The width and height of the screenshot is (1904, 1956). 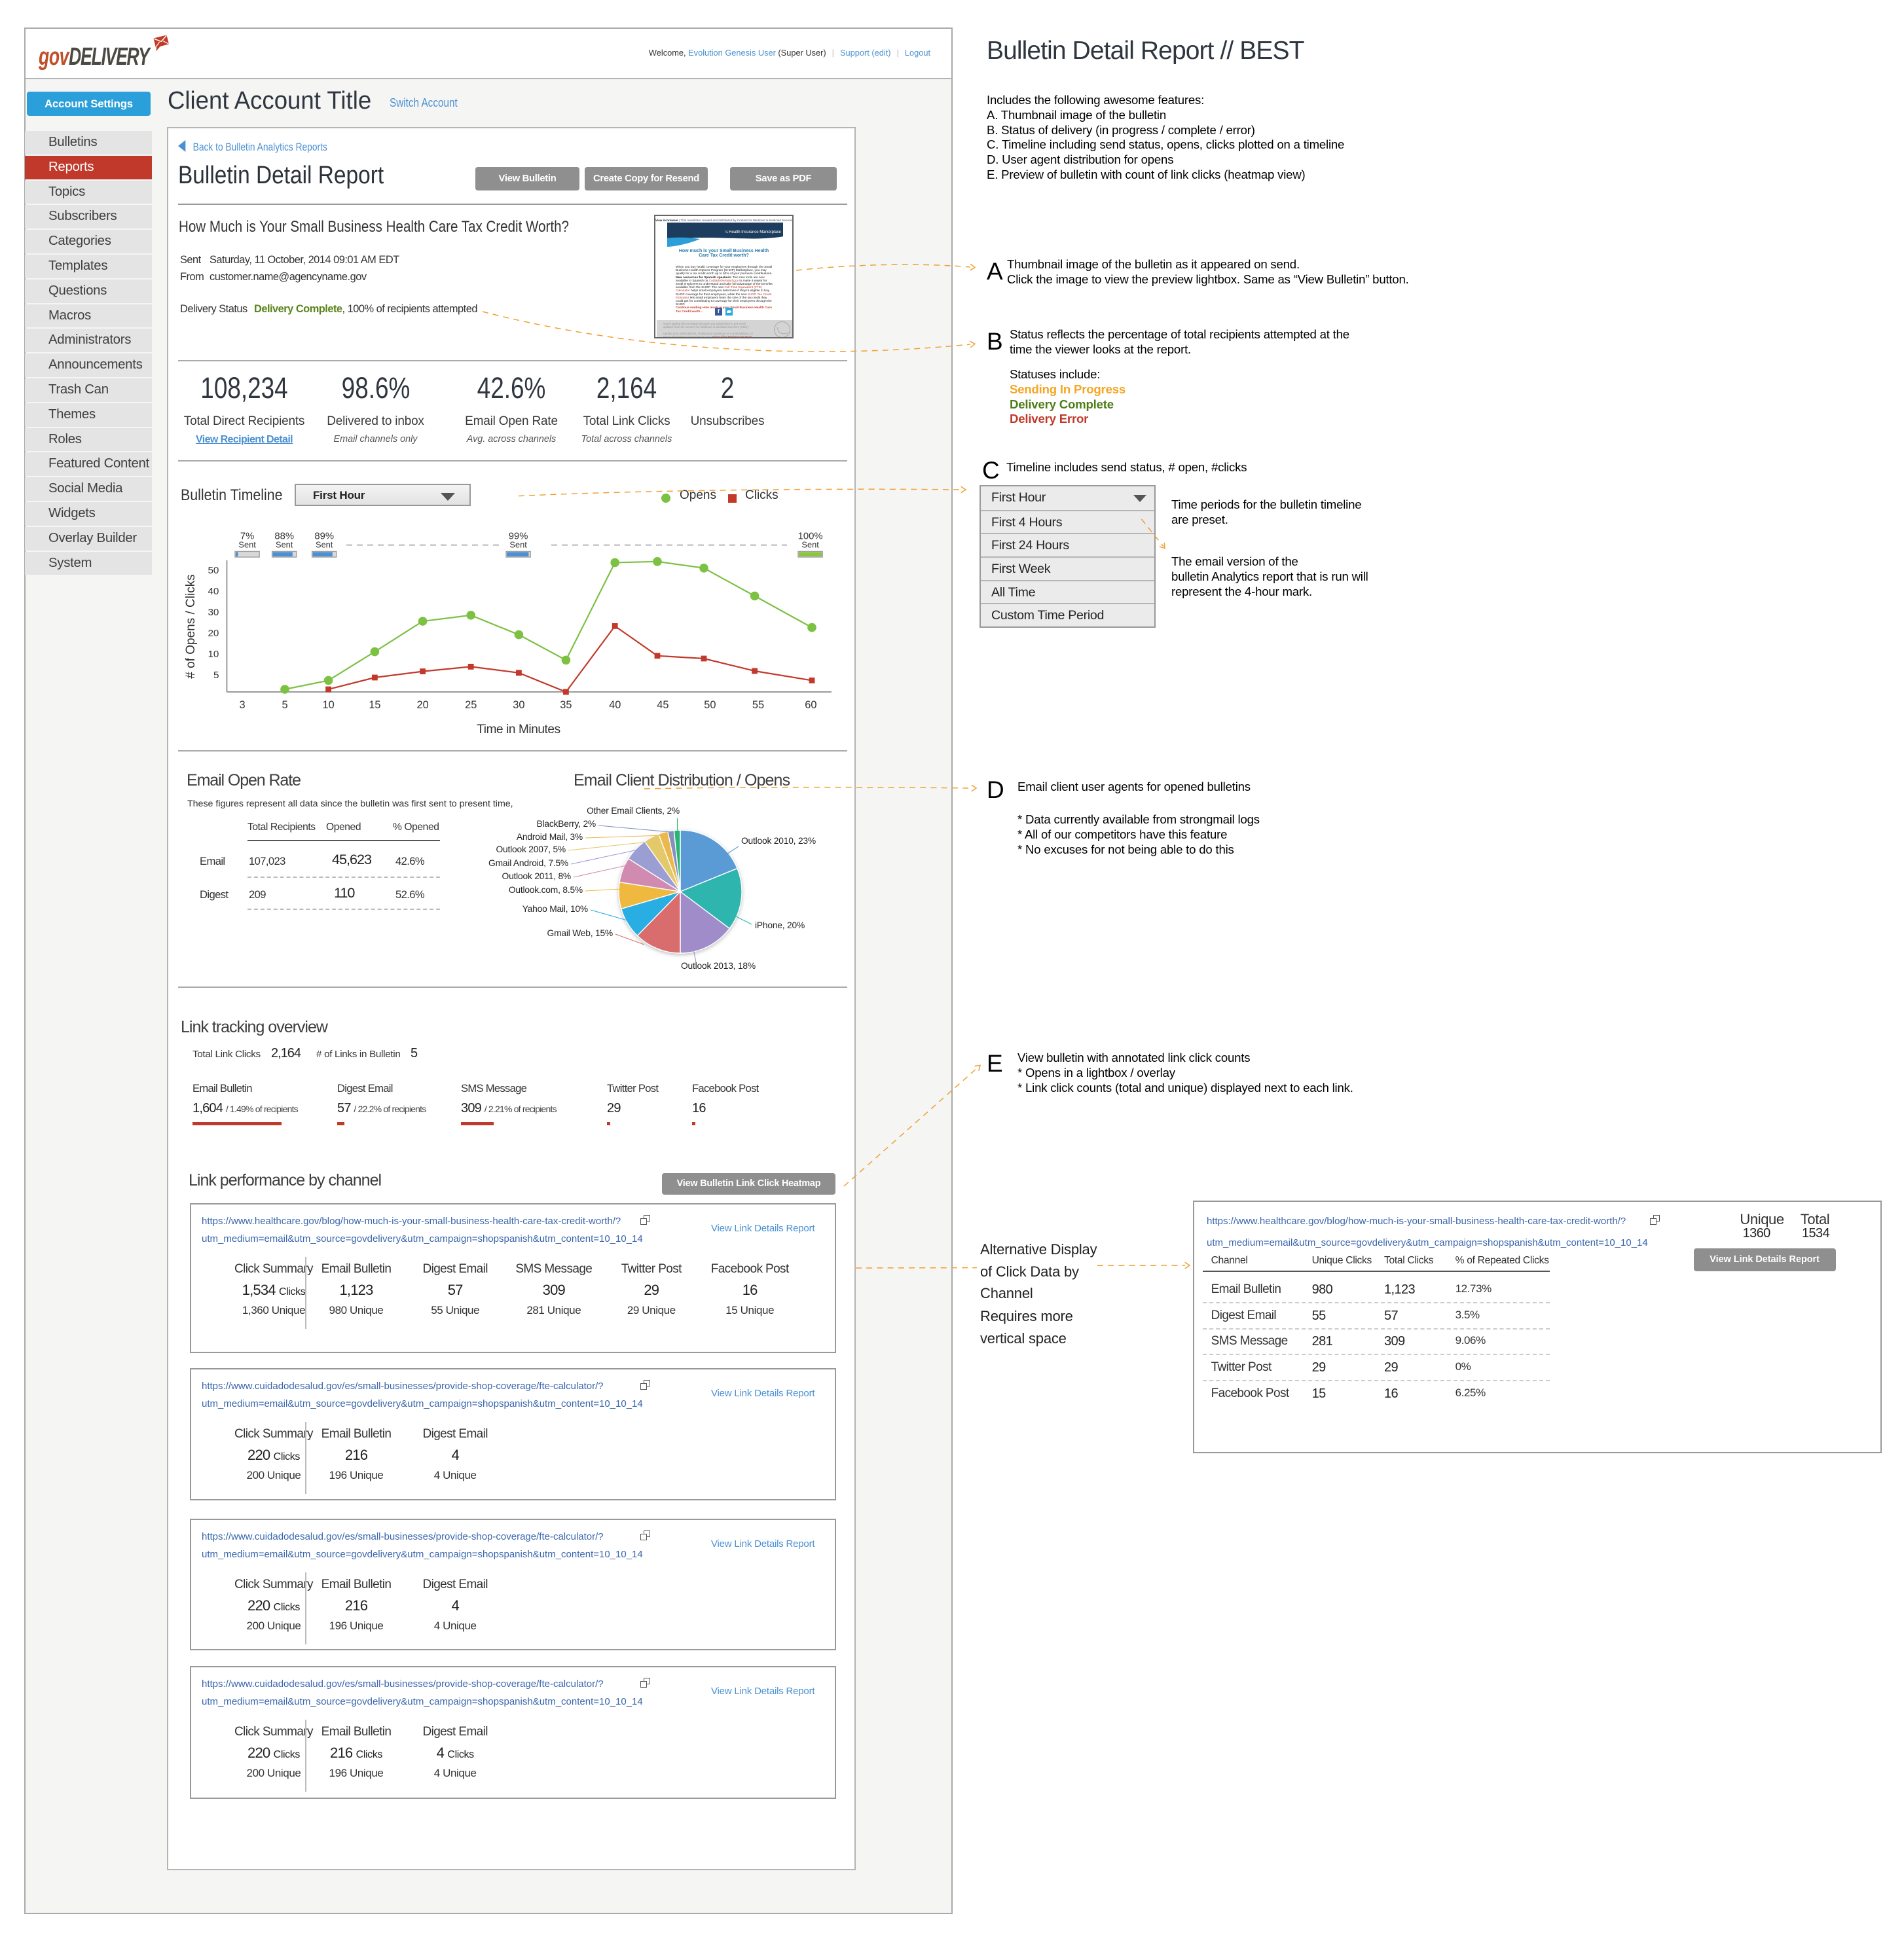 I want to click on svg-text: 35, so click(x=566, y=705).